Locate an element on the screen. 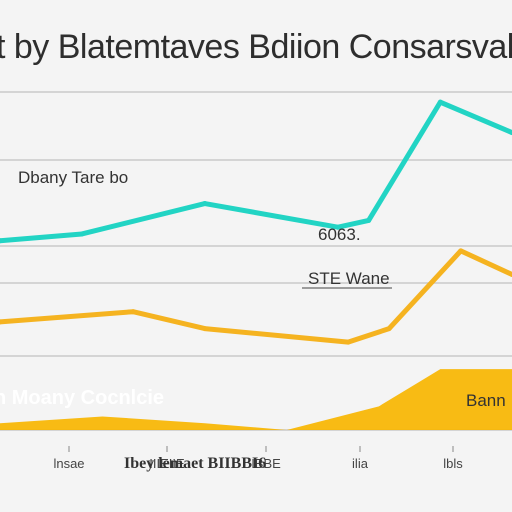 The width and height of the screenshot is (512, 512). area-layer is located at coordinates (256, 399).